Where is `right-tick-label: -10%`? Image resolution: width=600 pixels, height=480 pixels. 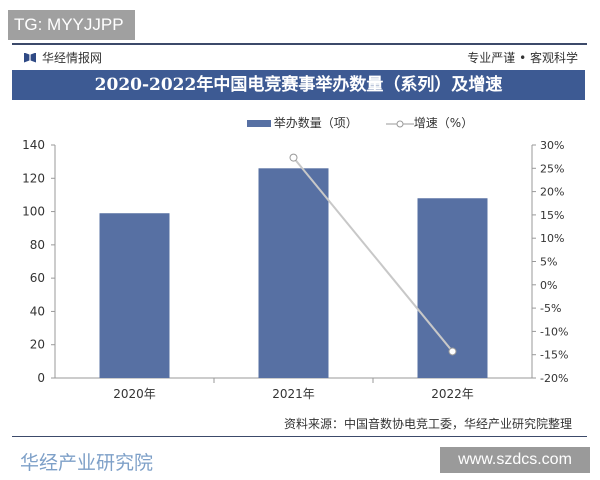 right-tick-label: -10% is located at coordinates (554, 331).